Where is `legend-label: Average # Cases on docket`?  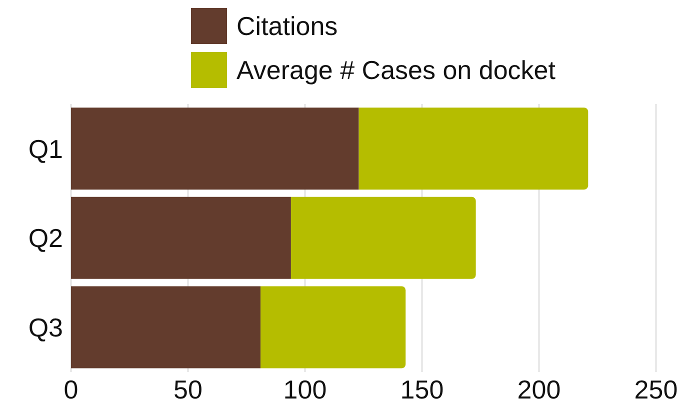
legend-label: Average # Cases on docket is located at coordinates (396, 70).